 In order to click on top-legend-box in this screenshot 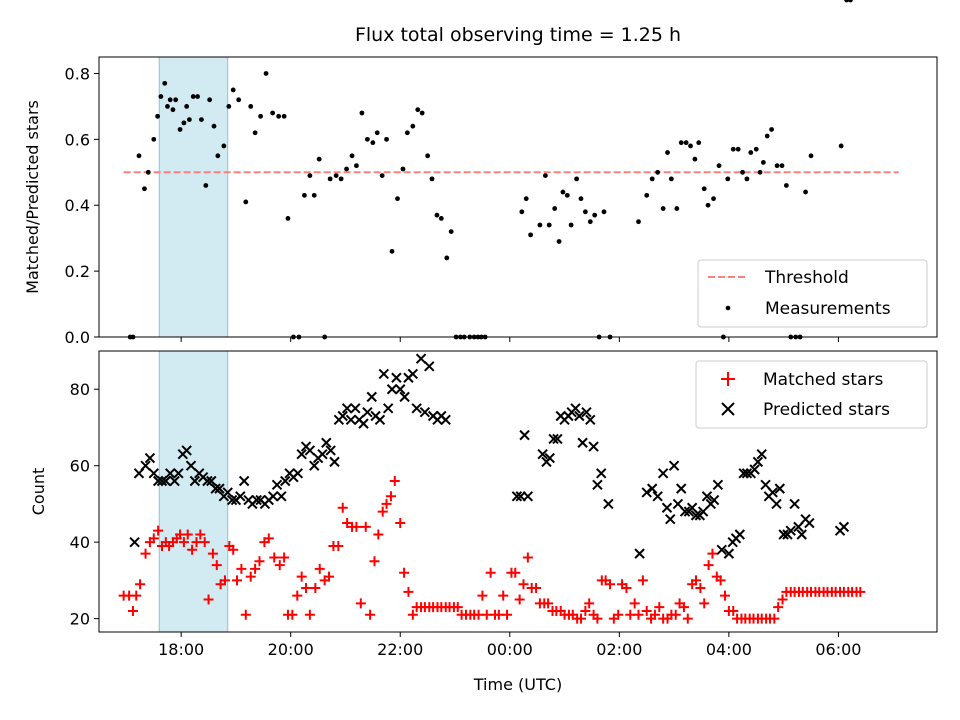, I will do `click(812, 293)`.